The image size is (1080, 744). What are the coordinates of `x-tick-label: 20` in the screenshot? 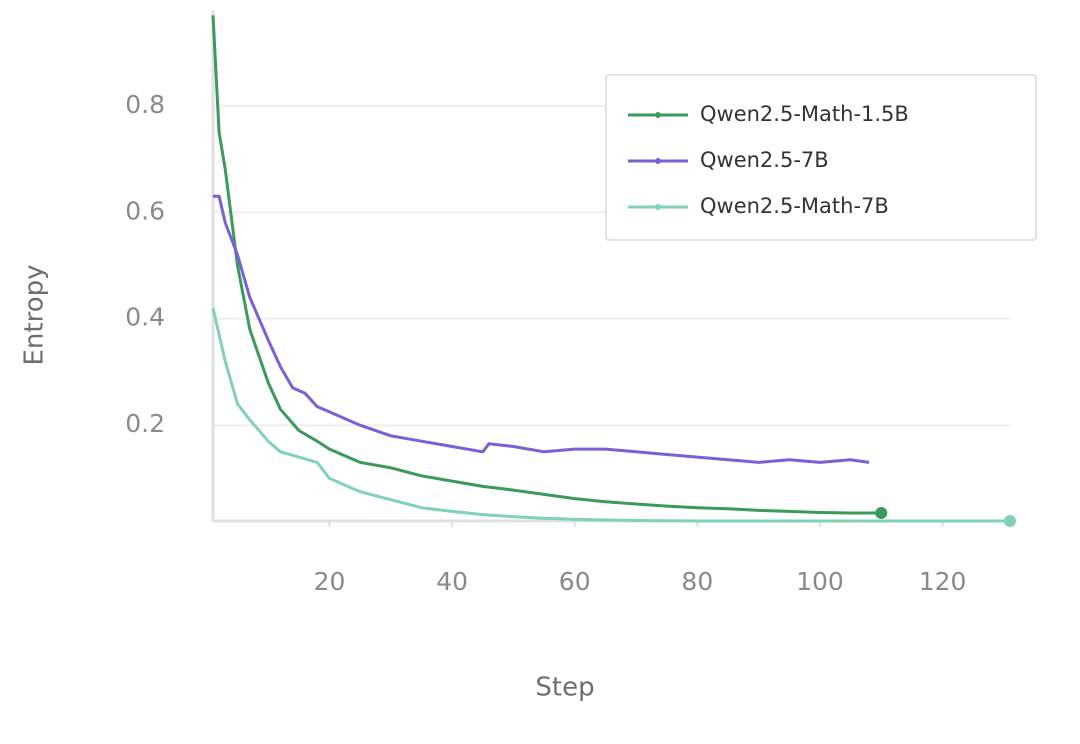 It's located at (330, 581).